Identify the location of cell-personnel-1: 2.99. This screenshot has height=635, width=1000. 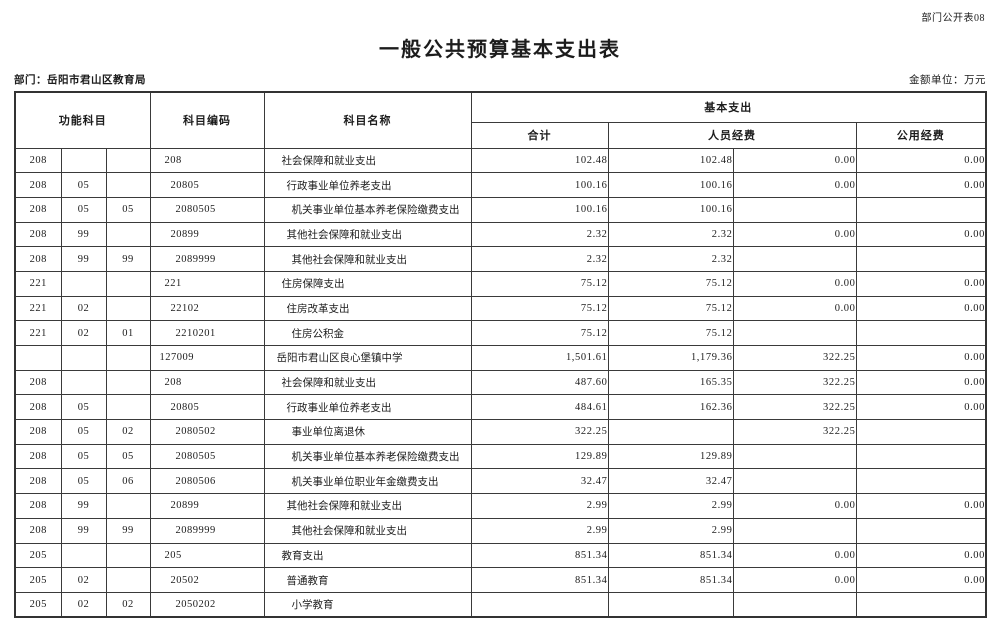
(670, 530).